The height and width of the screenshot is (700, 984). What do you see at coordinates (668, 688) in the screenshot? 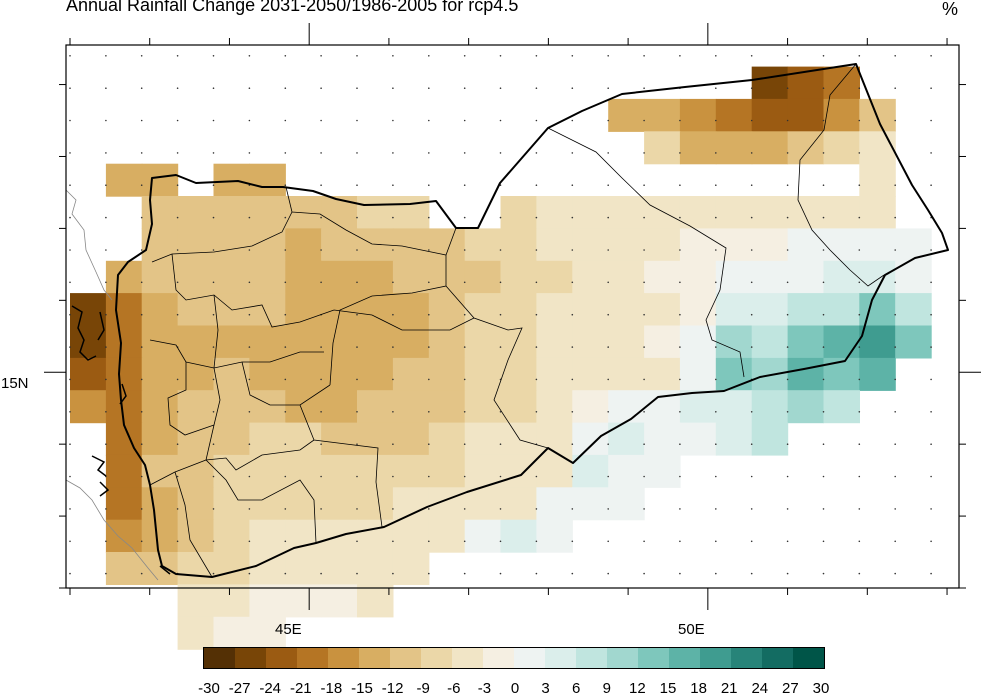
I see `colorbar-tick-label: 15` at bounding box center [668, 688].